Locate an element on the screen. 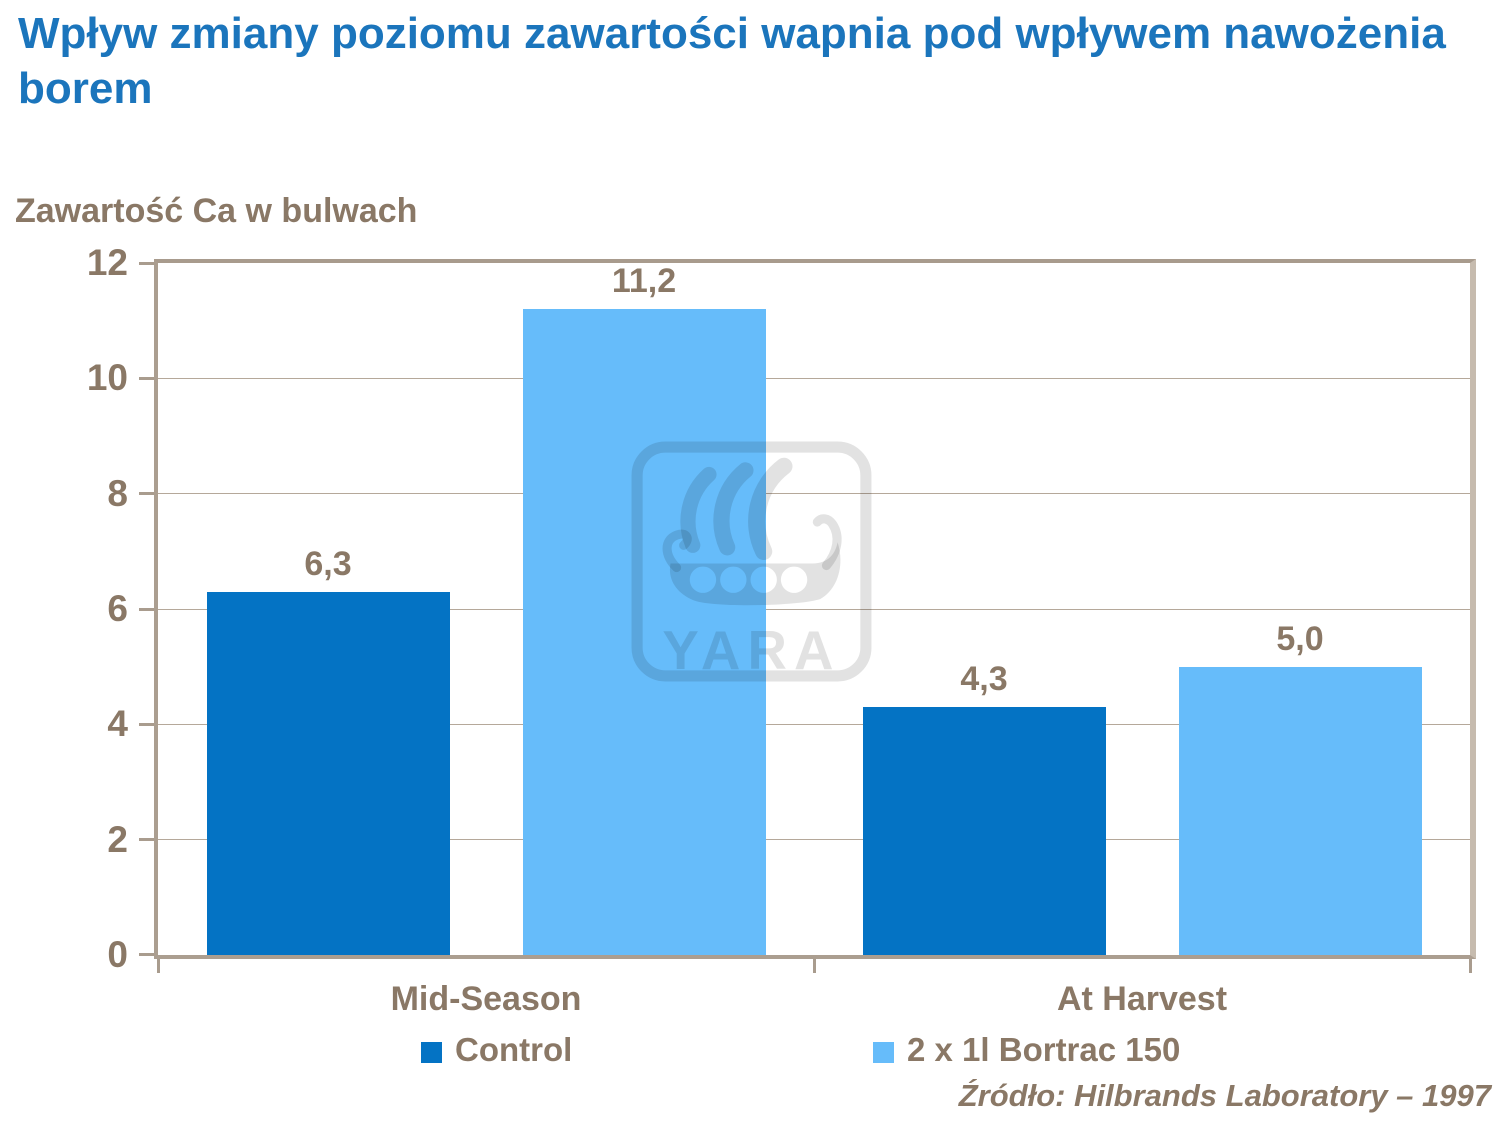 The width and height of the screenshot is (1501, 1125). legend-swatch-control-icon is located at coordinates (431, 1052).